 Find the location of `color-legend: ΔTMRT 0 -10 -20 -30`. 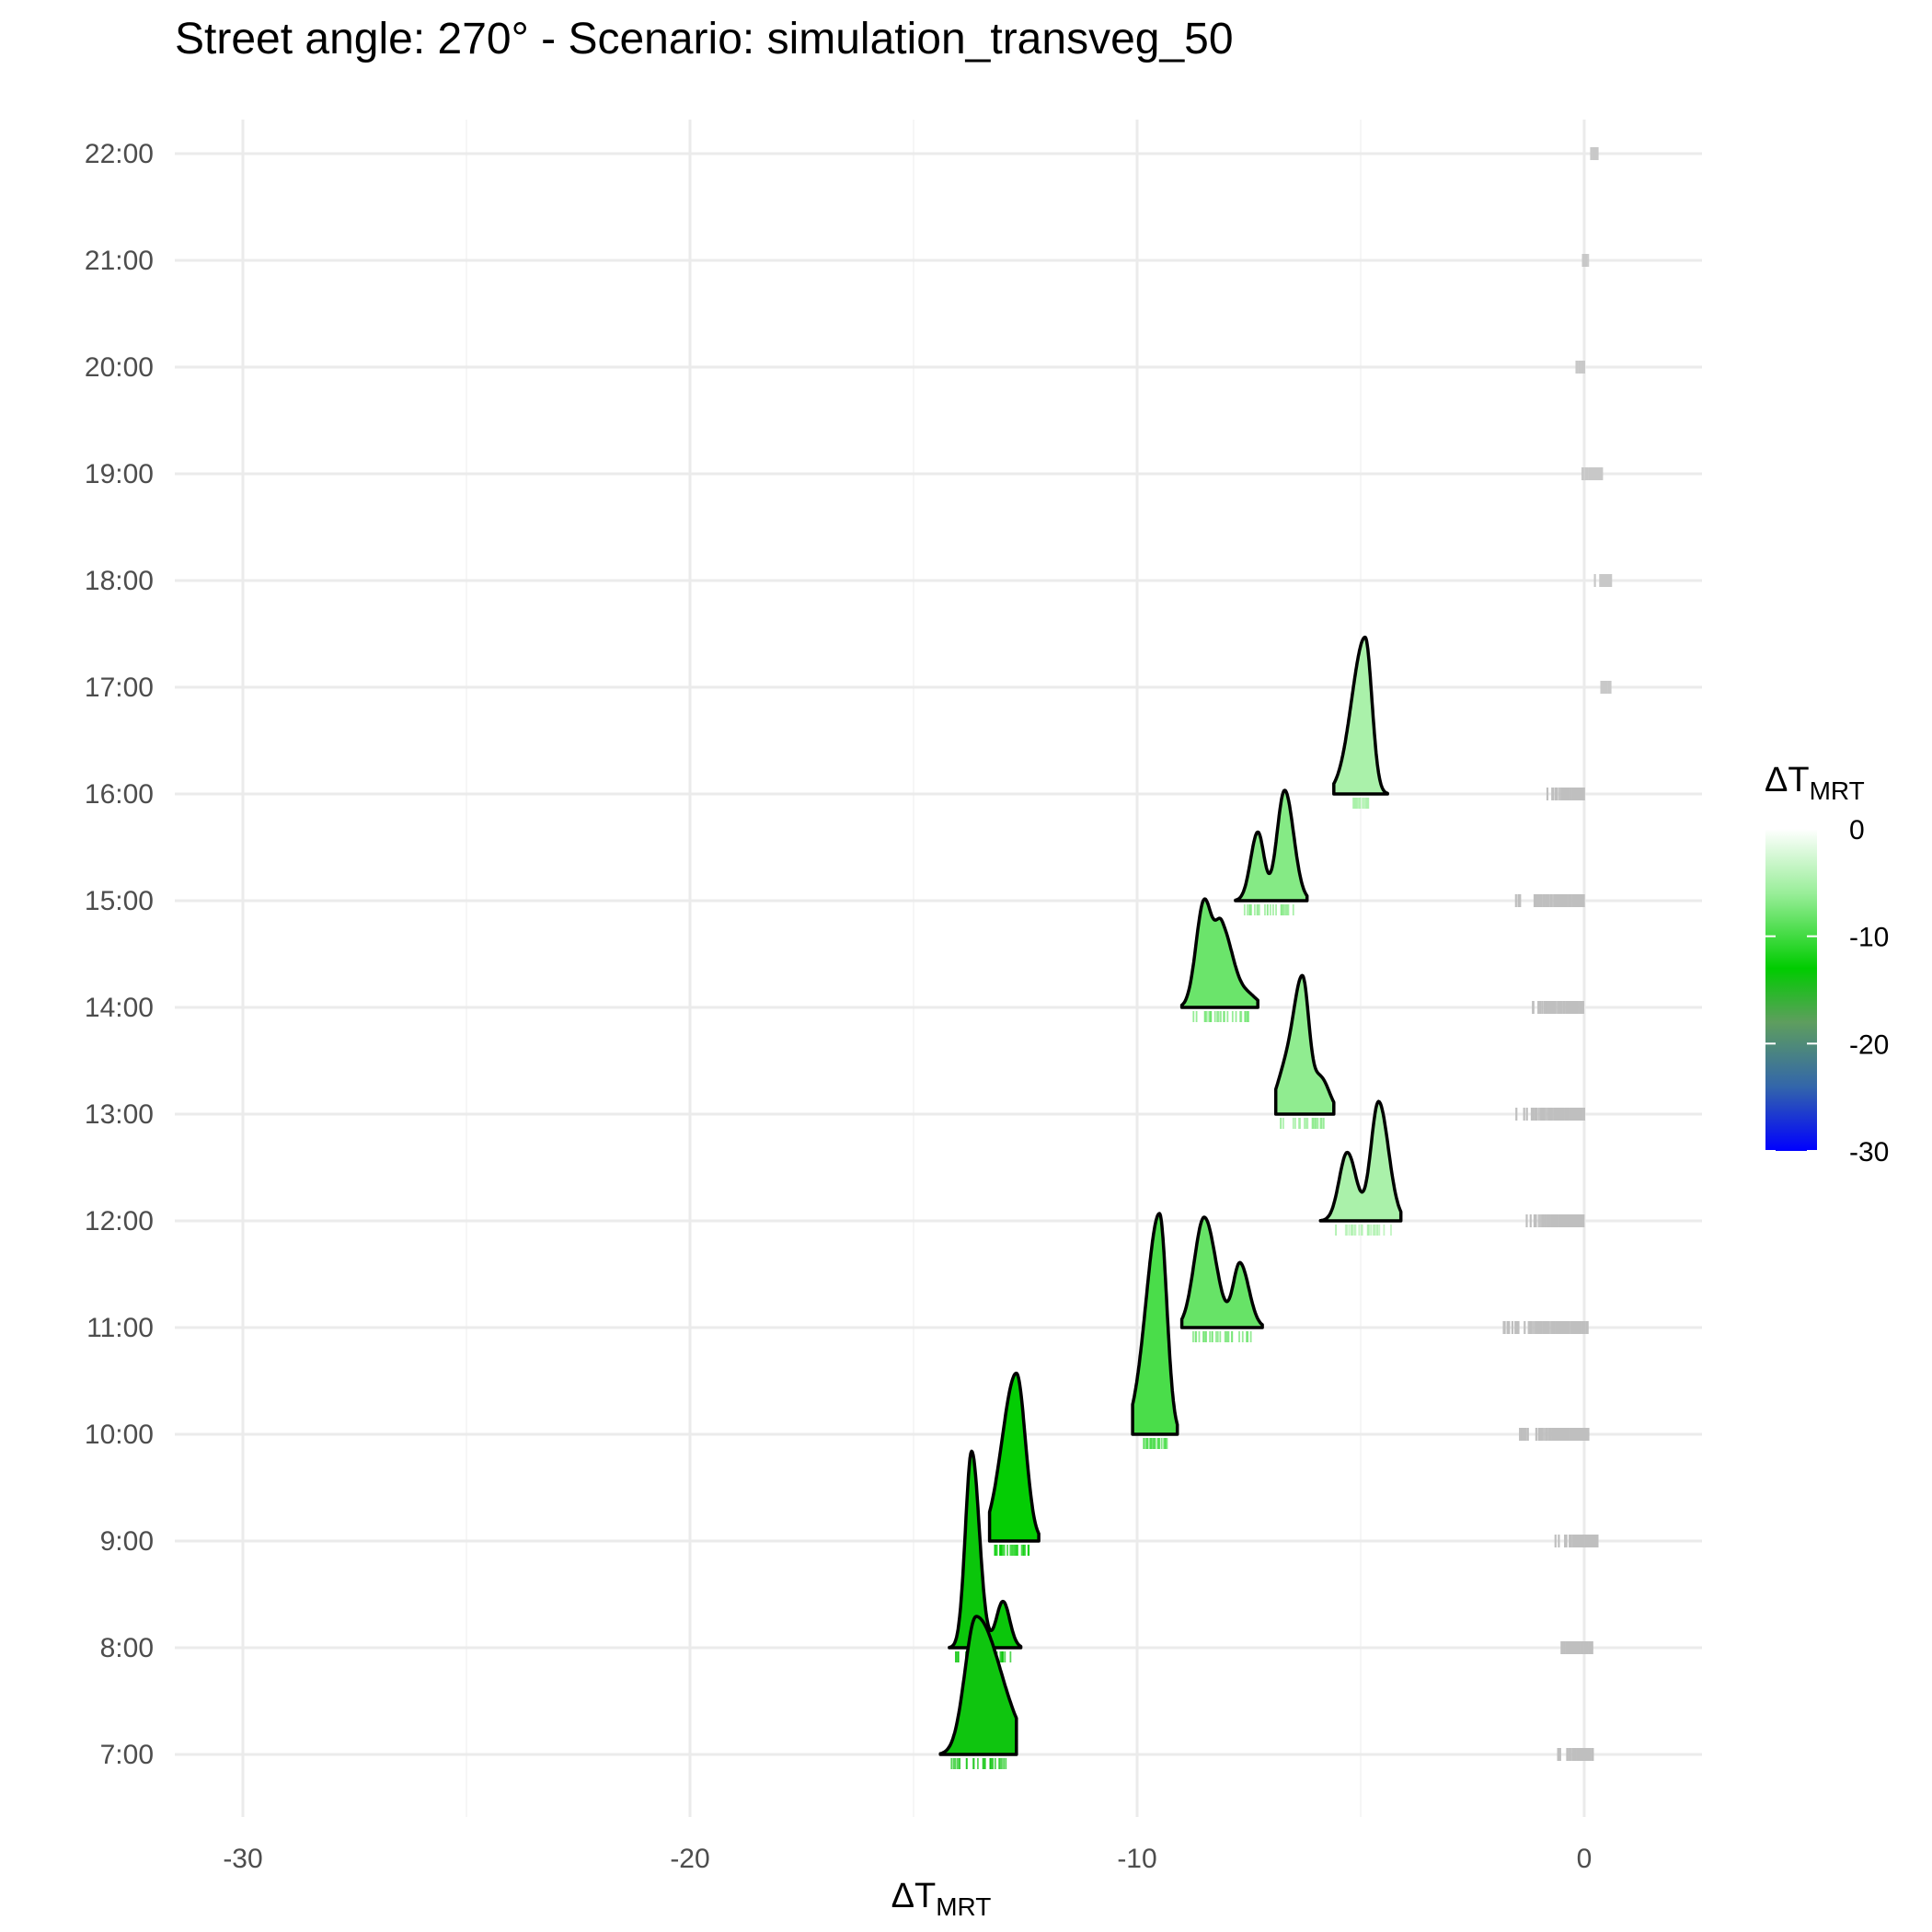

color-legend: ΔTMRT 0 -10 -20 -30 is located at coordinates (1827, 964).